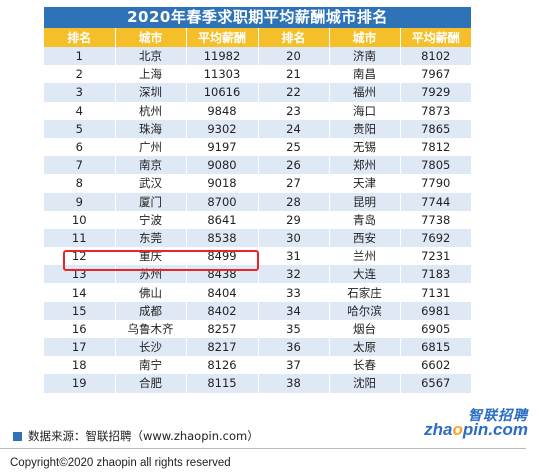 The height and width of the screenshot is (476, 539). I want to click on cell-rank-right: 21, so click(294, 74).